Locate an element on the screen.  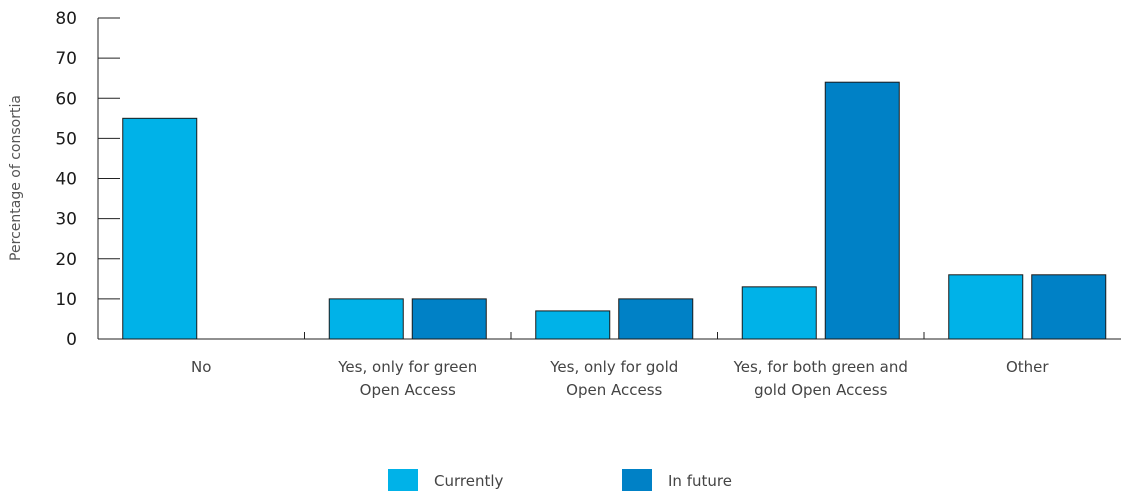
y-tick-label: 10 is located at coordinates (66, 300).